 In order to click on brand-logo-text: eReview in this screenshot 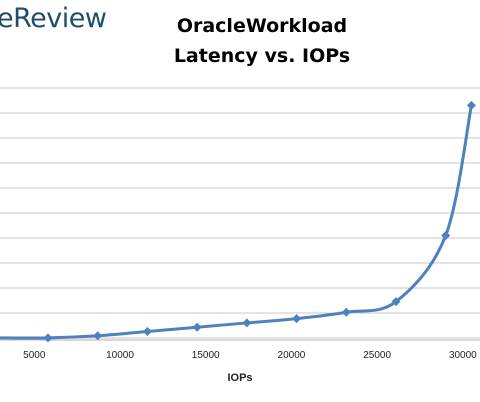, I will do `click(53, 18)`.